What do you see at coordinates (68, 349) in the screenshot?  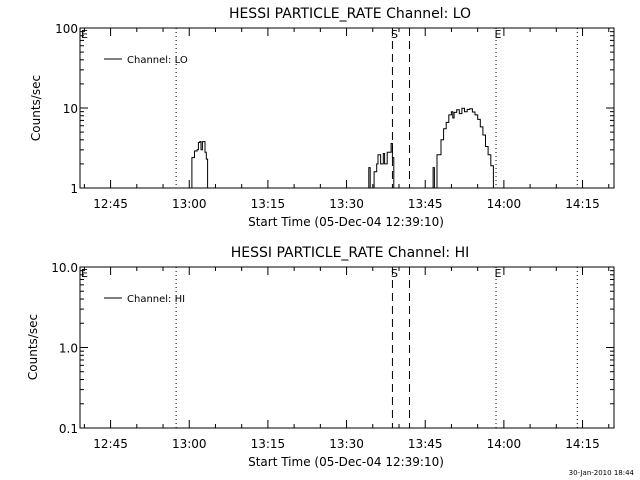 I see `hi-y-tick-label: 1.0` at bounding box center [68, 349].